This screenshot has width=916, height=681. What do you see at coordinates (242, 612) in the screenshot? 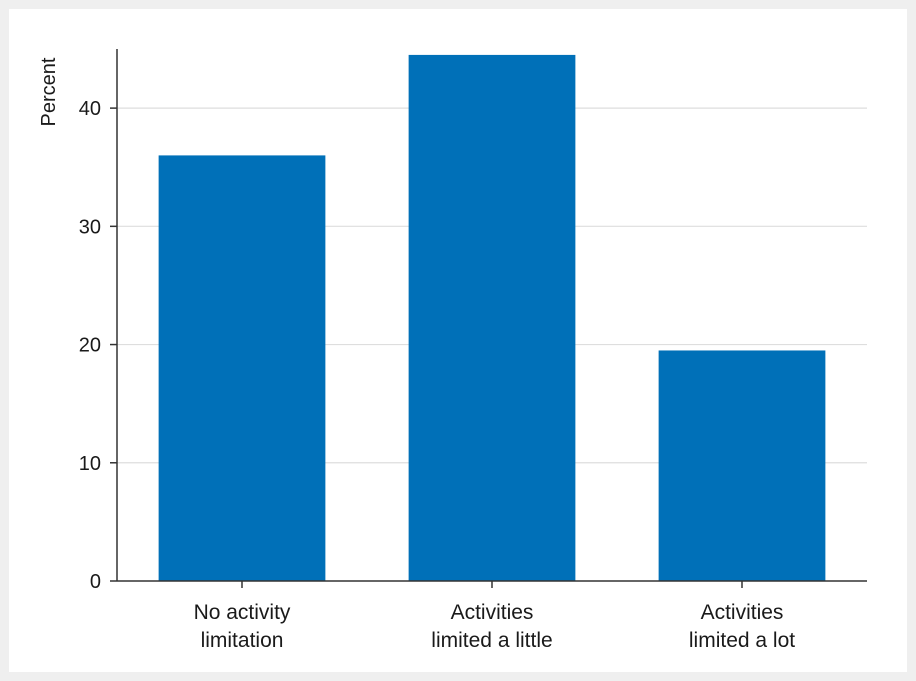
I see `category-label-line: No activity` at bounding box center [242, 612].